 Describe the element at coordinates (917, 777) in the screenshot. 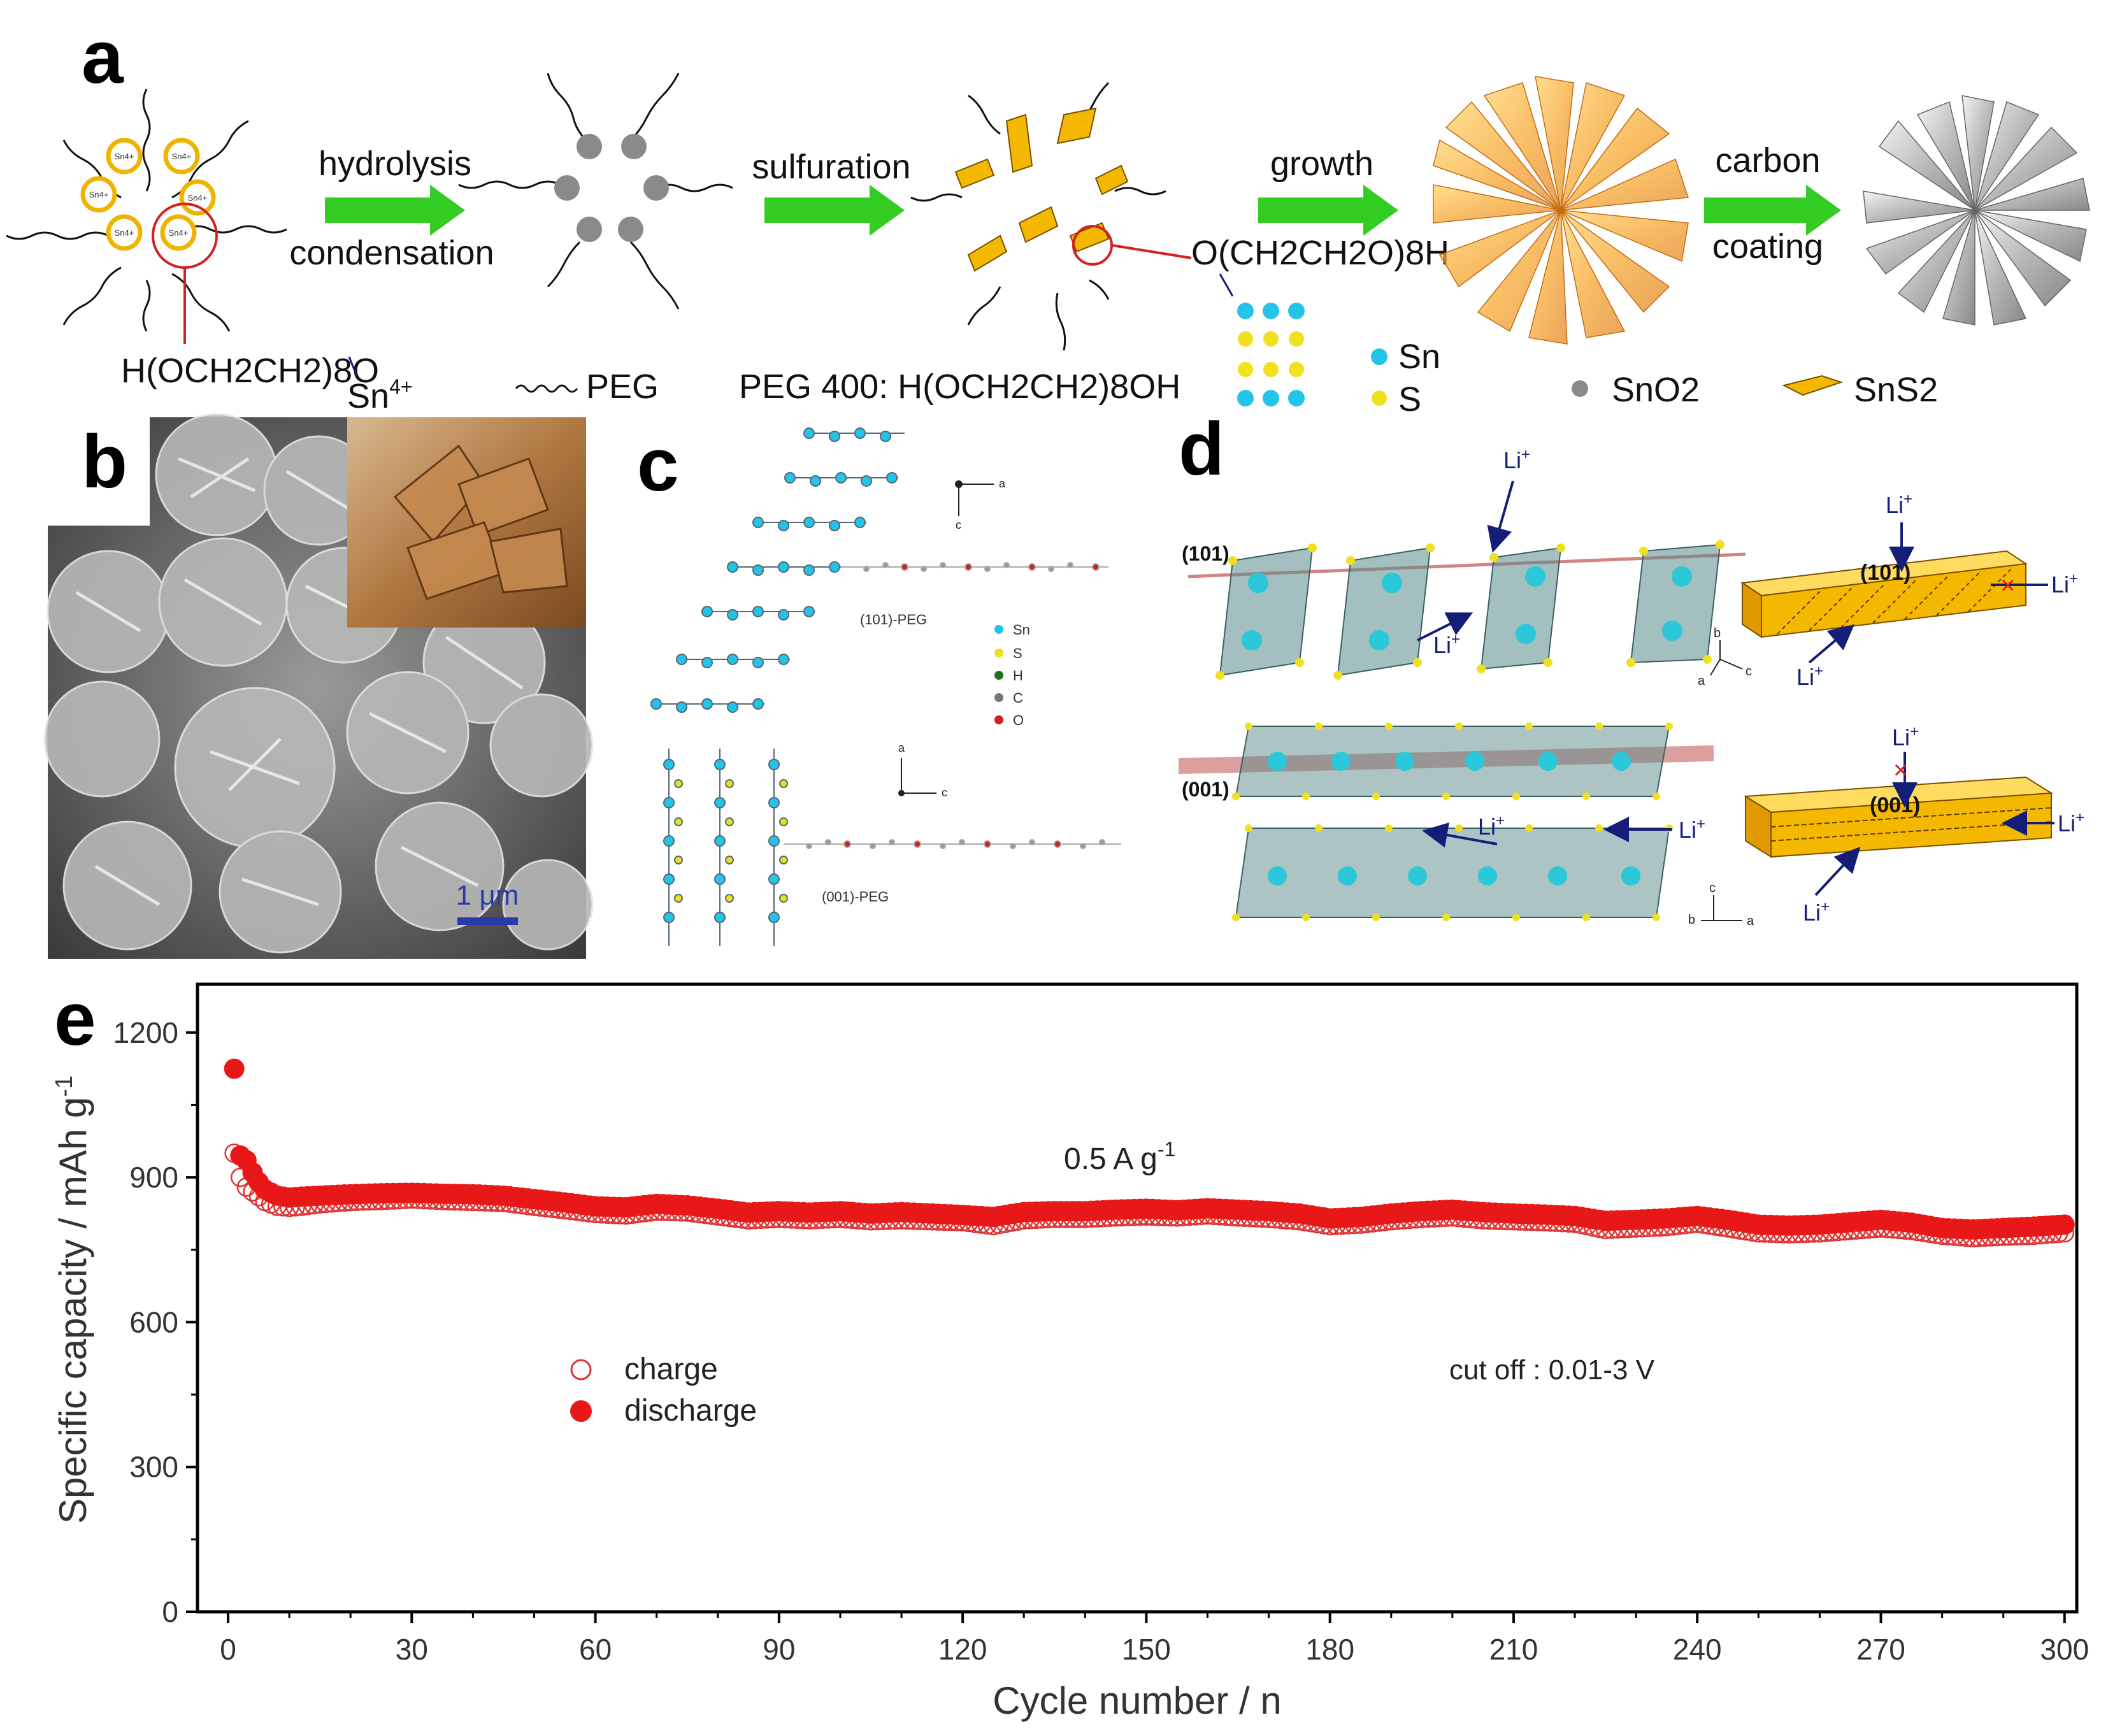

I see `axes-c-bottom` at that location.